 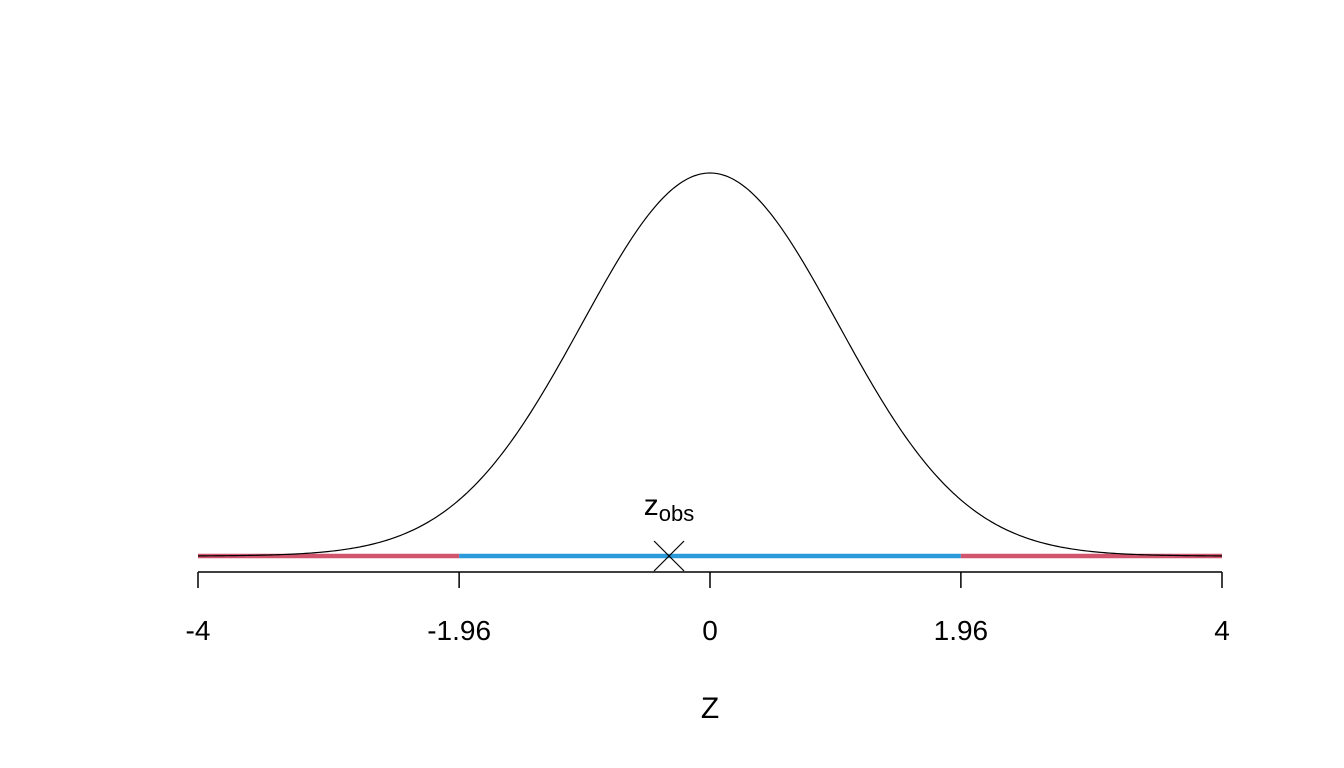 I want to click on observed-label: zobs, so click(x=669, y=507).